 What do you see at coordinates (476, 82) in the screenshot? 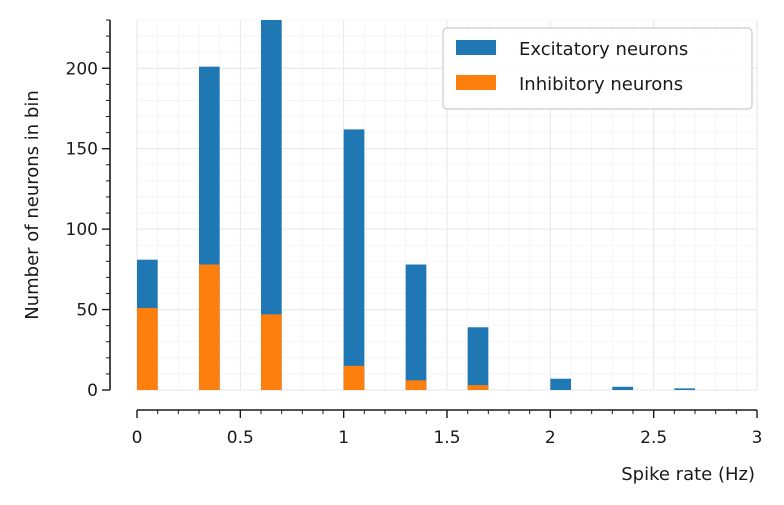
I see `legend-swatch-inhibitory` at bounding box center [476, 82].